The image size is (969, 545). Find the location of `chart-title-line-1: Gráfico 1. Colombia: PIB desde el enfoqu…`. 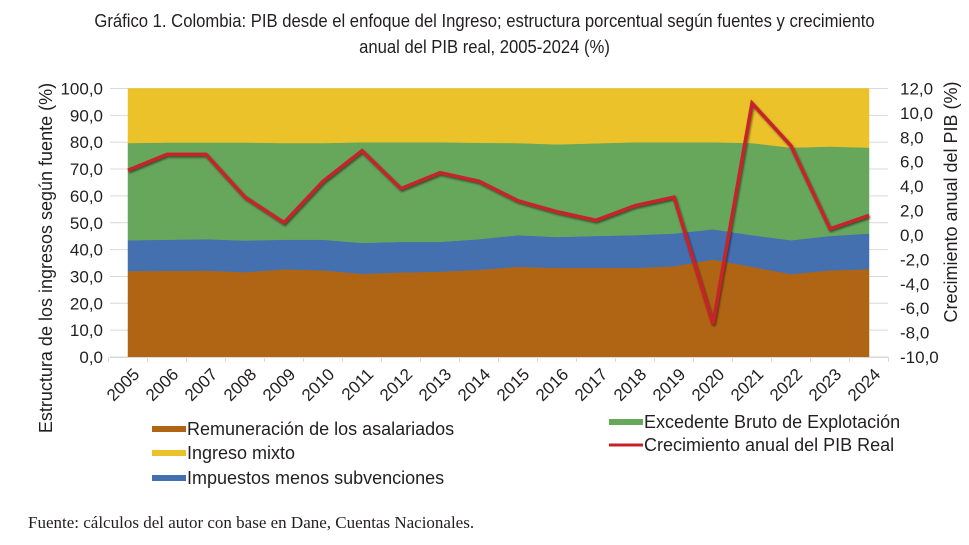

chart-title-line-1: Gráfico 1. Colombia: PIB desde el enfoqu… is located at coordinates (484, 20).